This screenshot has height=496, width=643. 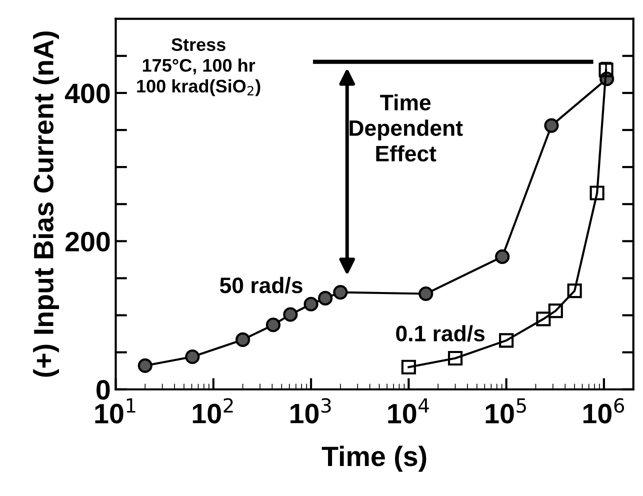 What do you see at coordinates (408, 411) in the screenshot?
I see `x-tick-label: 10$^{4}$` at bounding box center [408, 411].